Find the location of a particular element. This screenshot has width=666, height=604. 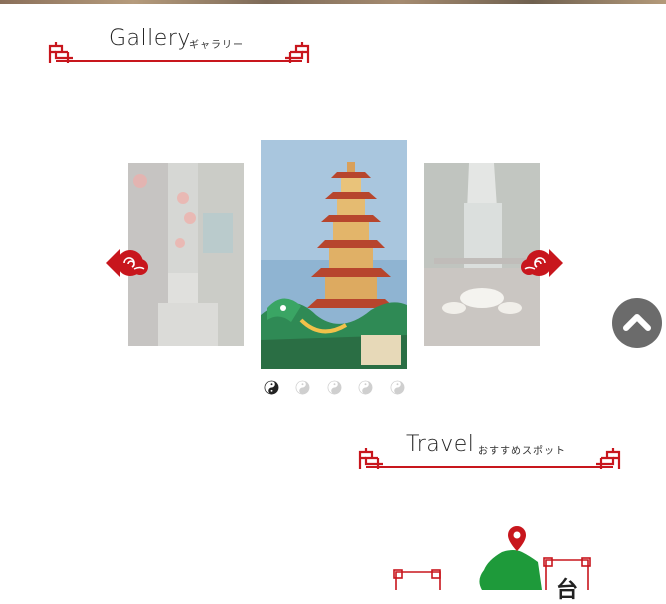

gallery-subtitle: ギャラリー is located at coordinates (216, 45).